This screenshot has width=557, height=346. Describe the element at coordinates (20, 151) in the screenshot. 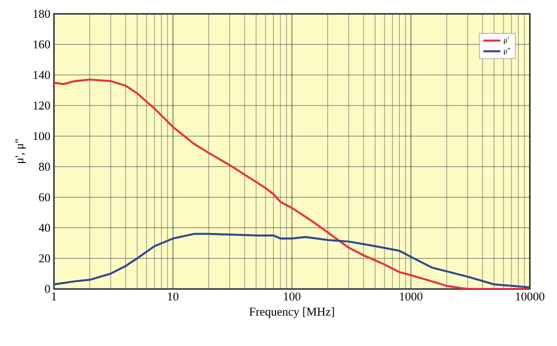

I see `y-axis-title: μ', μ''` at that location.